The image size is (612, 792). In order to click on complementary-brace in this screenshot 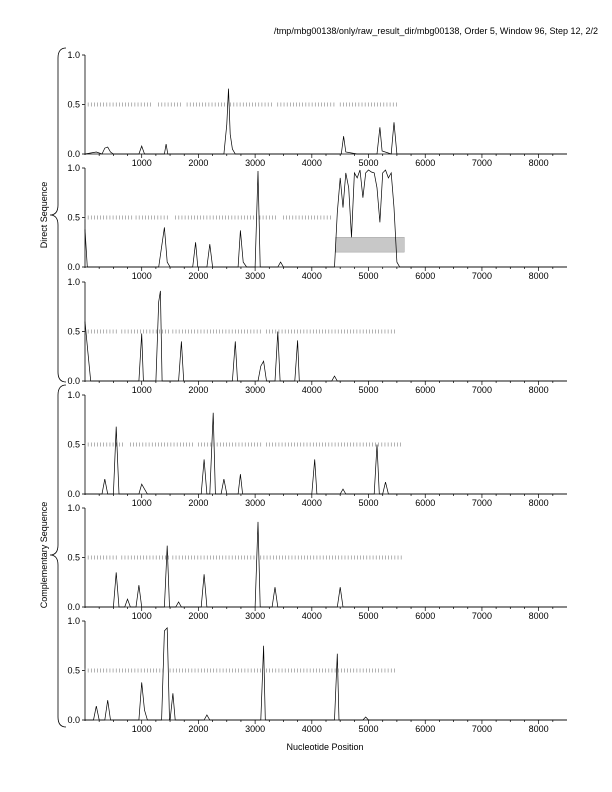, I will do `click(58, 556)`.